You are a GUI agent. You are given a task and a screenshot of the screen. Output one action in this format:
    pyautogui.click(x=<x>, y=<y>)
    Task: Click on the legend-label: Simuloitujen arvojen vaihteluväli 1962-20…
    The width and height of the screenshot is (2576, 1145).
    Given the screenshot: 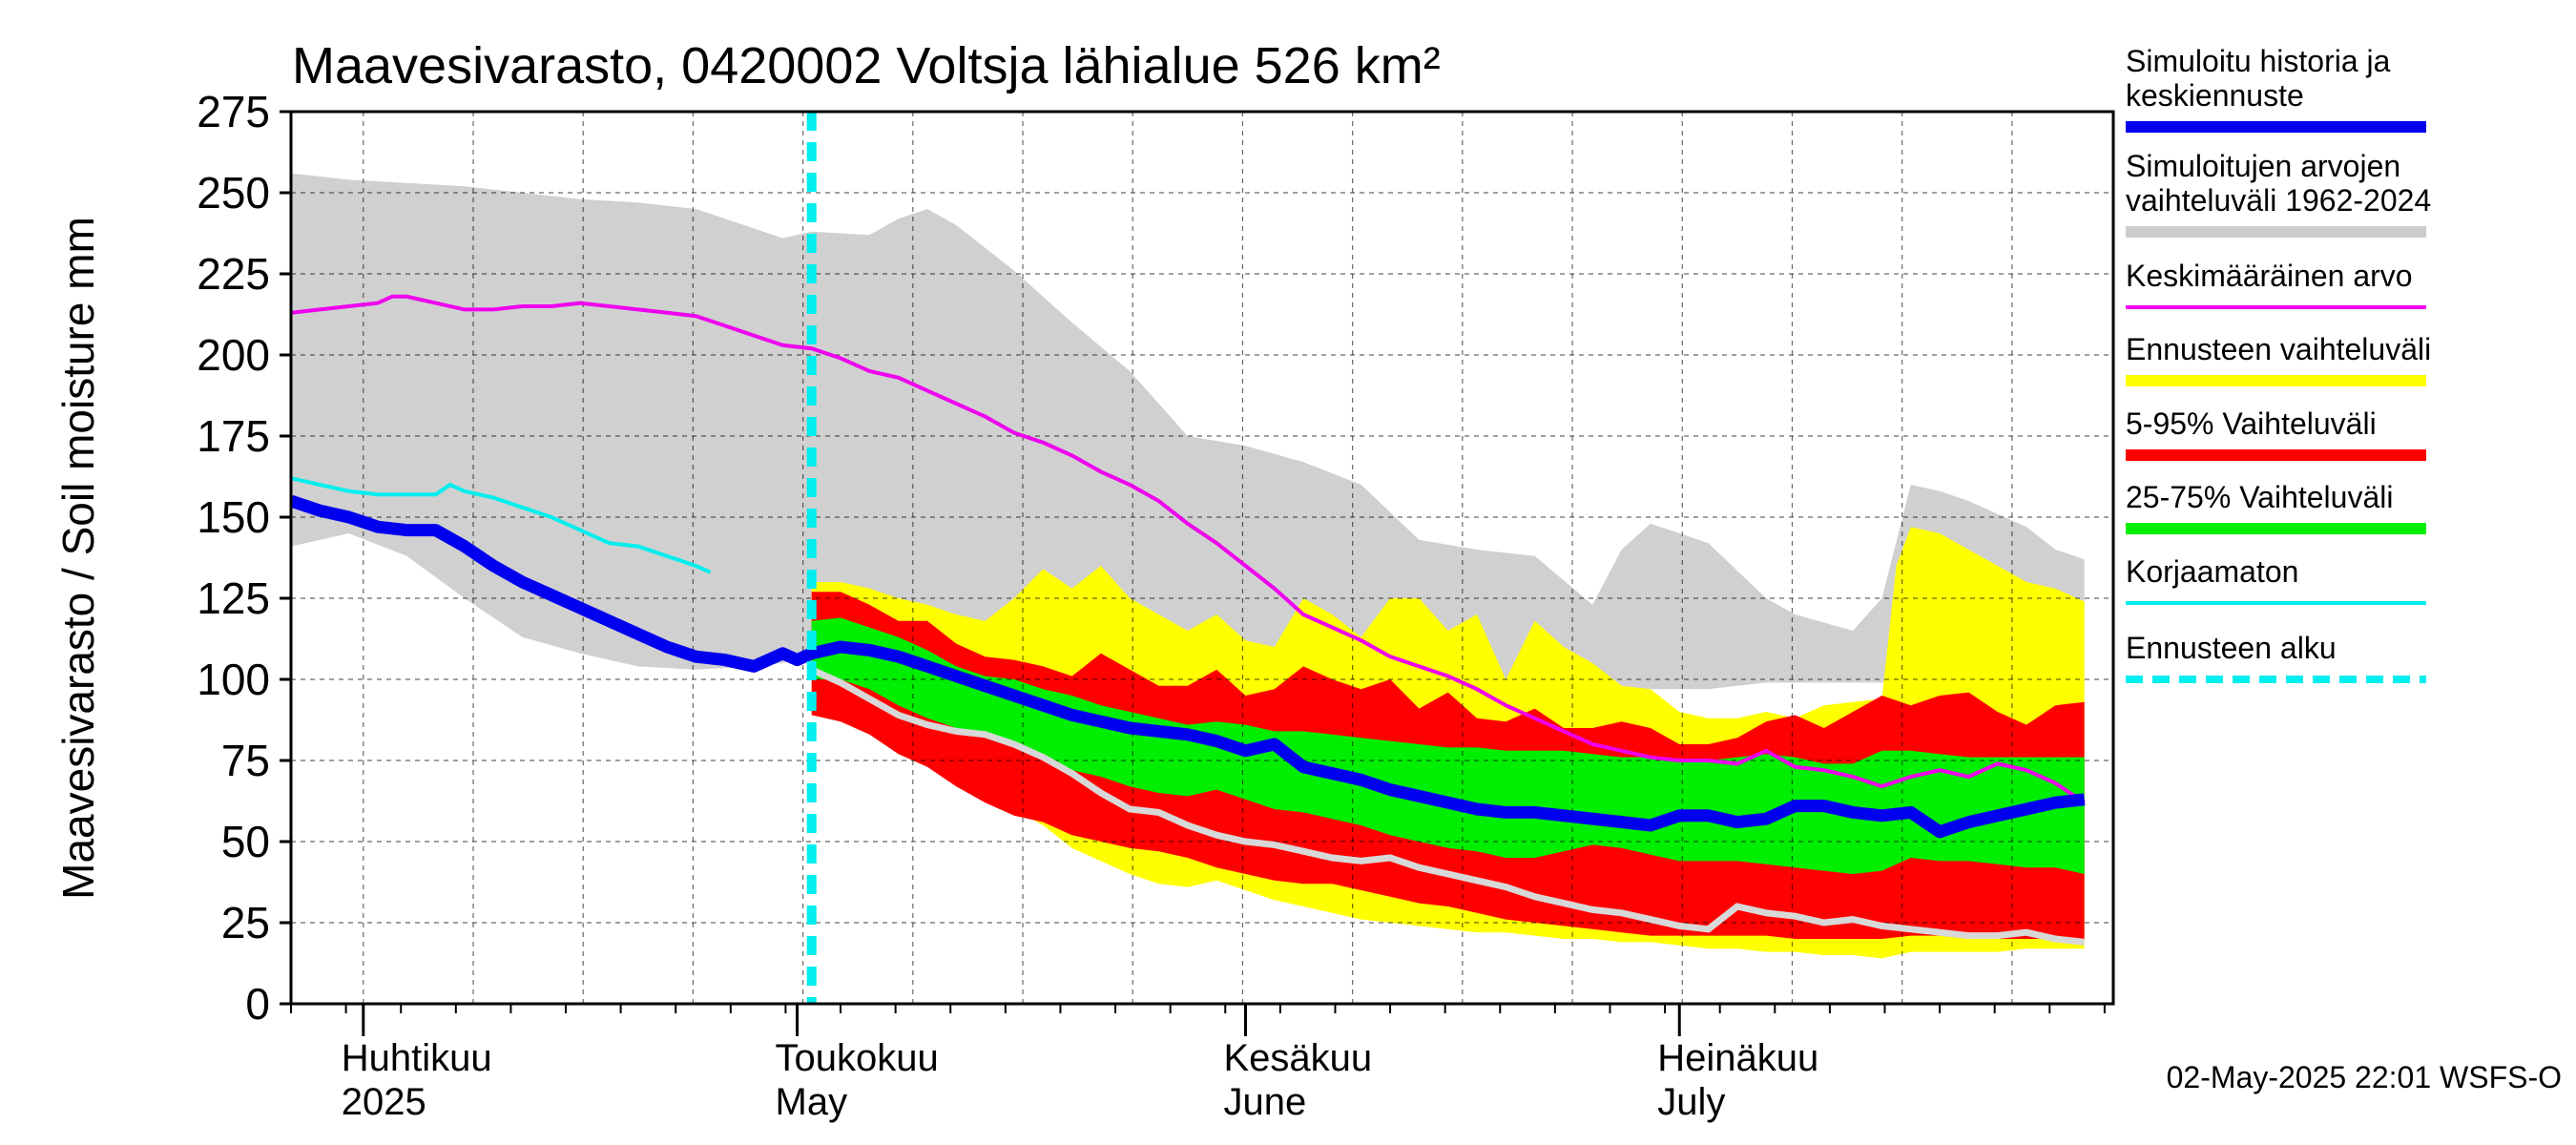 What is the action you would take?
    pyautogui.click(x=2278, y=184)
    